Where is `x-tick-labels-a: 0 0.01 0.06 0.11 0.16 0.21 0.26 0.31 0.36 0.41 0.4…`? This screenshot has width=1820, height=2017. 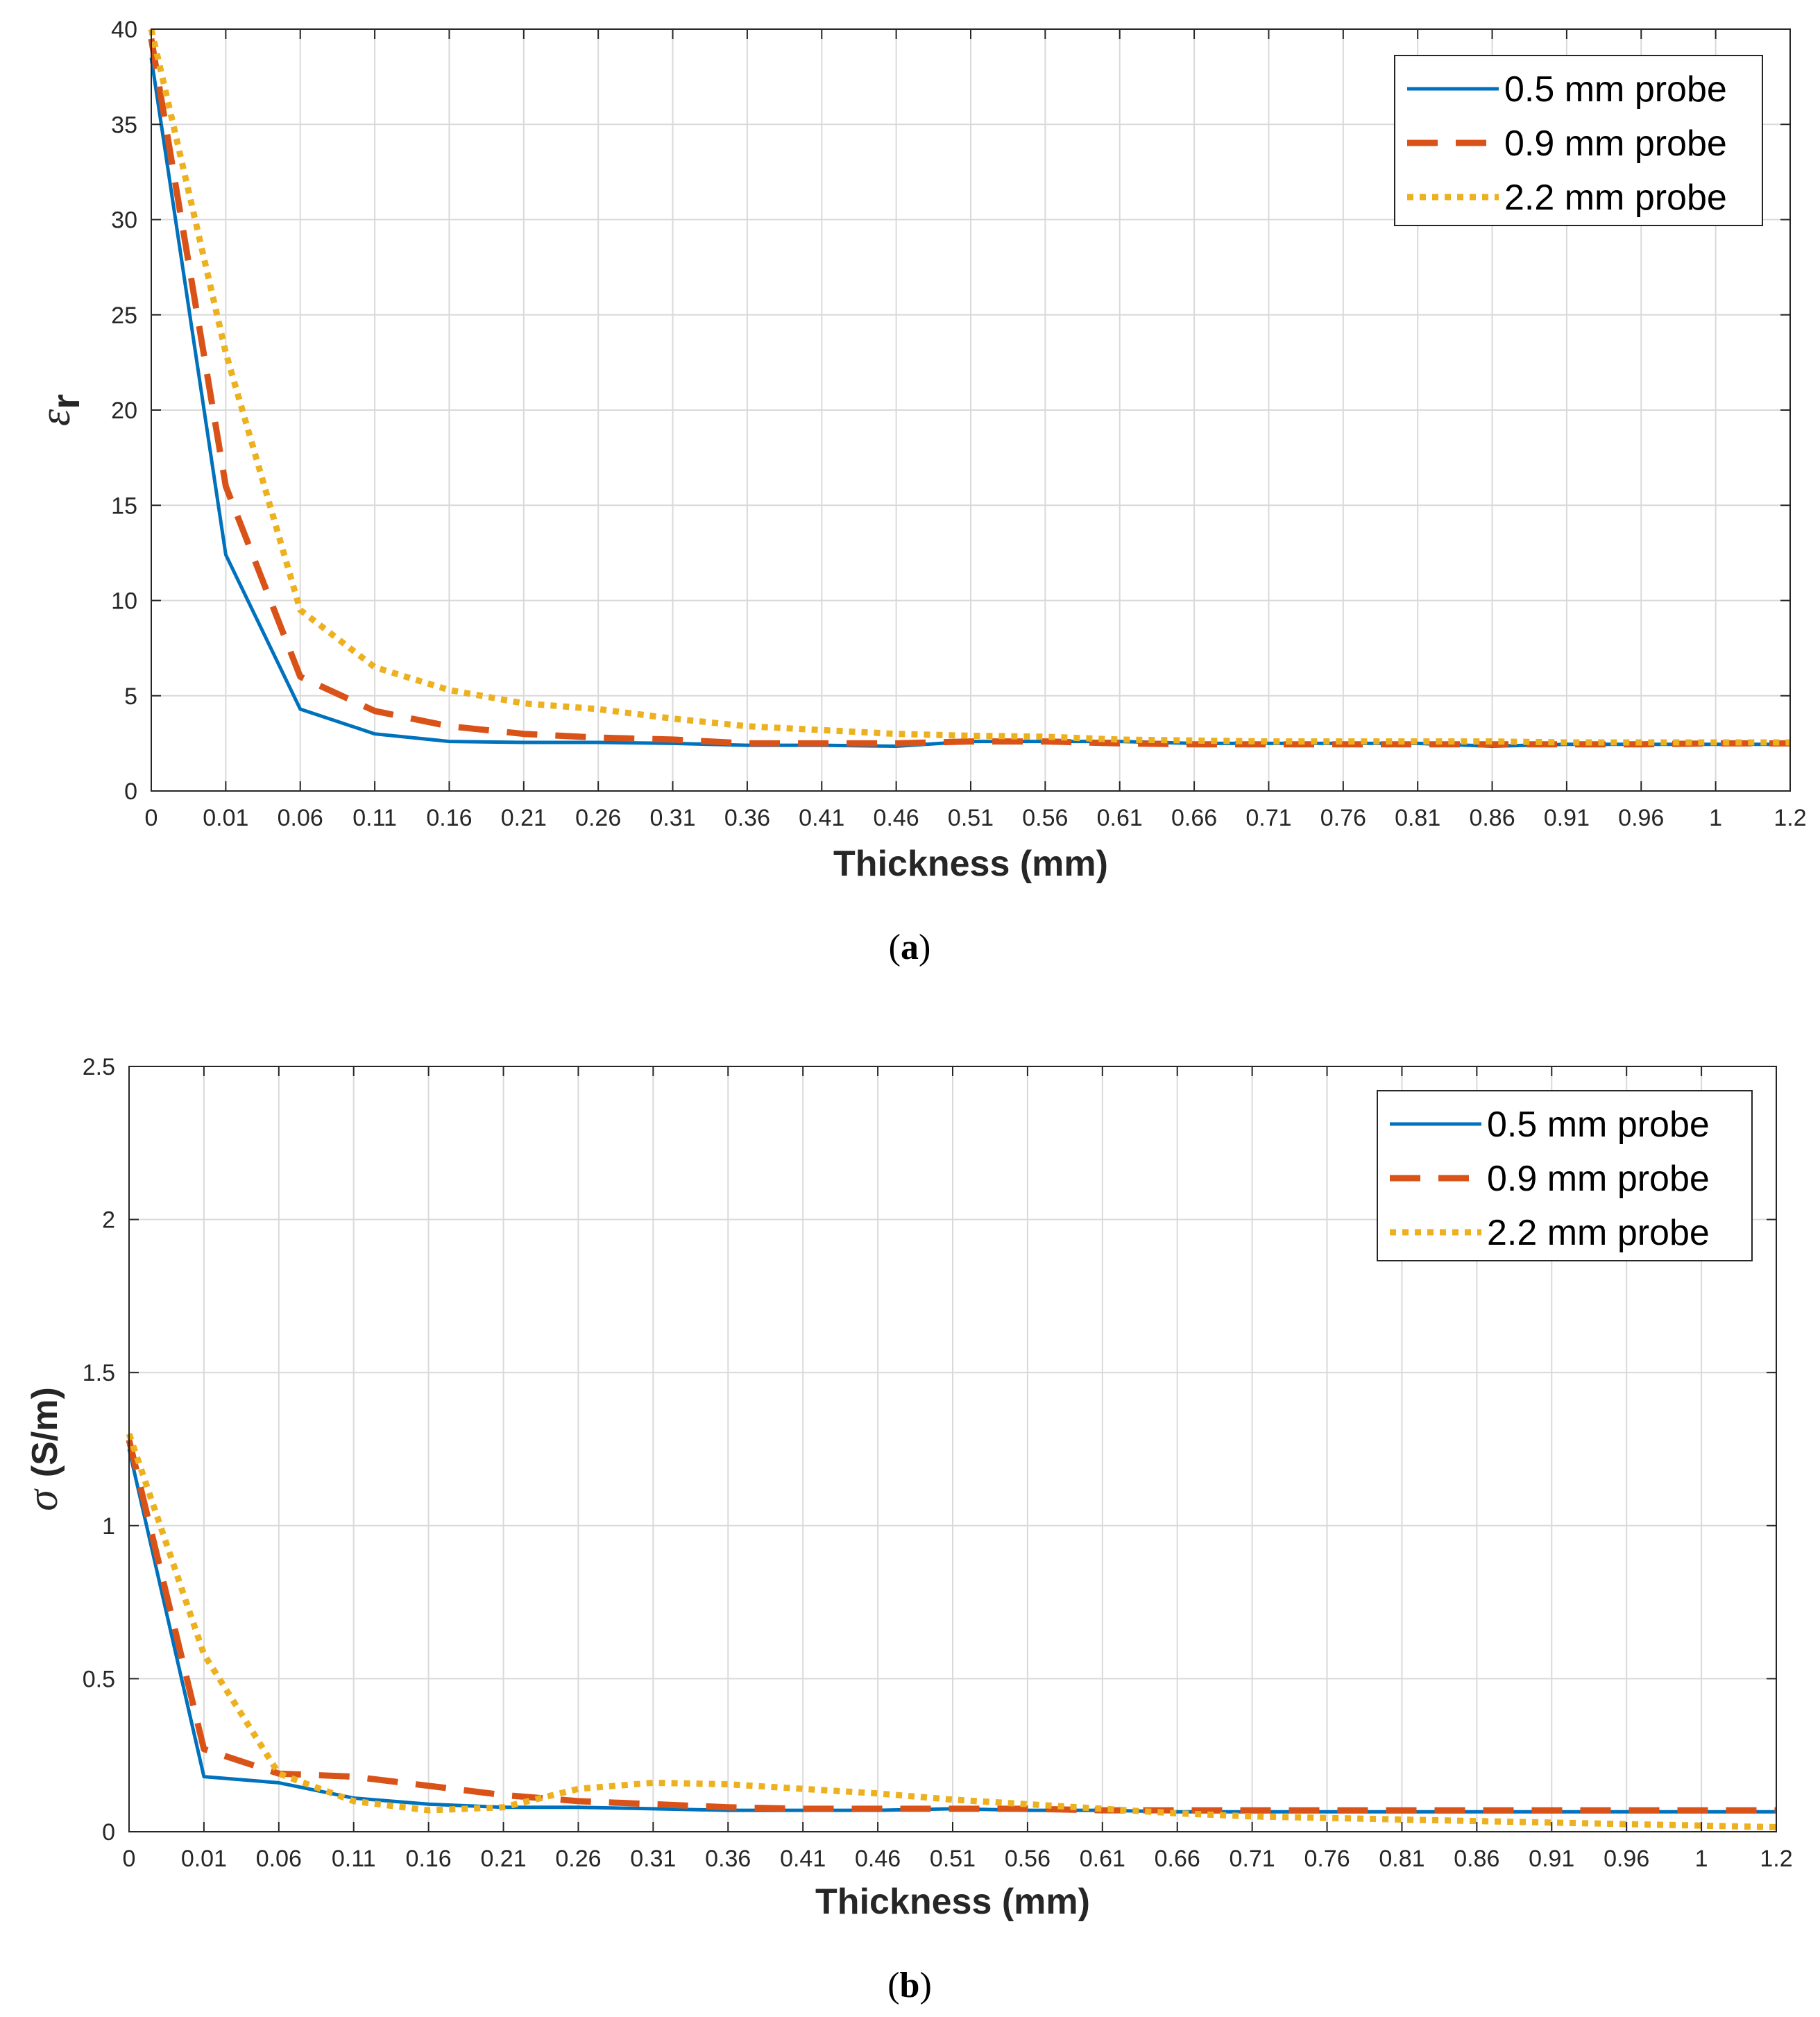 x-tick-labels-a: 0 0.01 0.06 0.11 0.16 0.21 0.26 0.31 0.36 0.41 0.4… is located at coordinates (976, 818).